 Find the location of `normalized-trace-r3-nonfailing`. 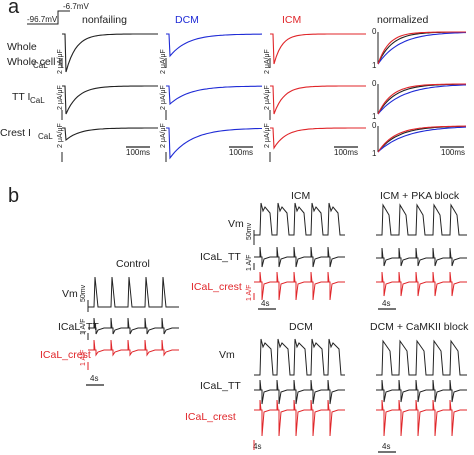

normalized-trace-r3-nonfailing is located at coordinates (422, 139).